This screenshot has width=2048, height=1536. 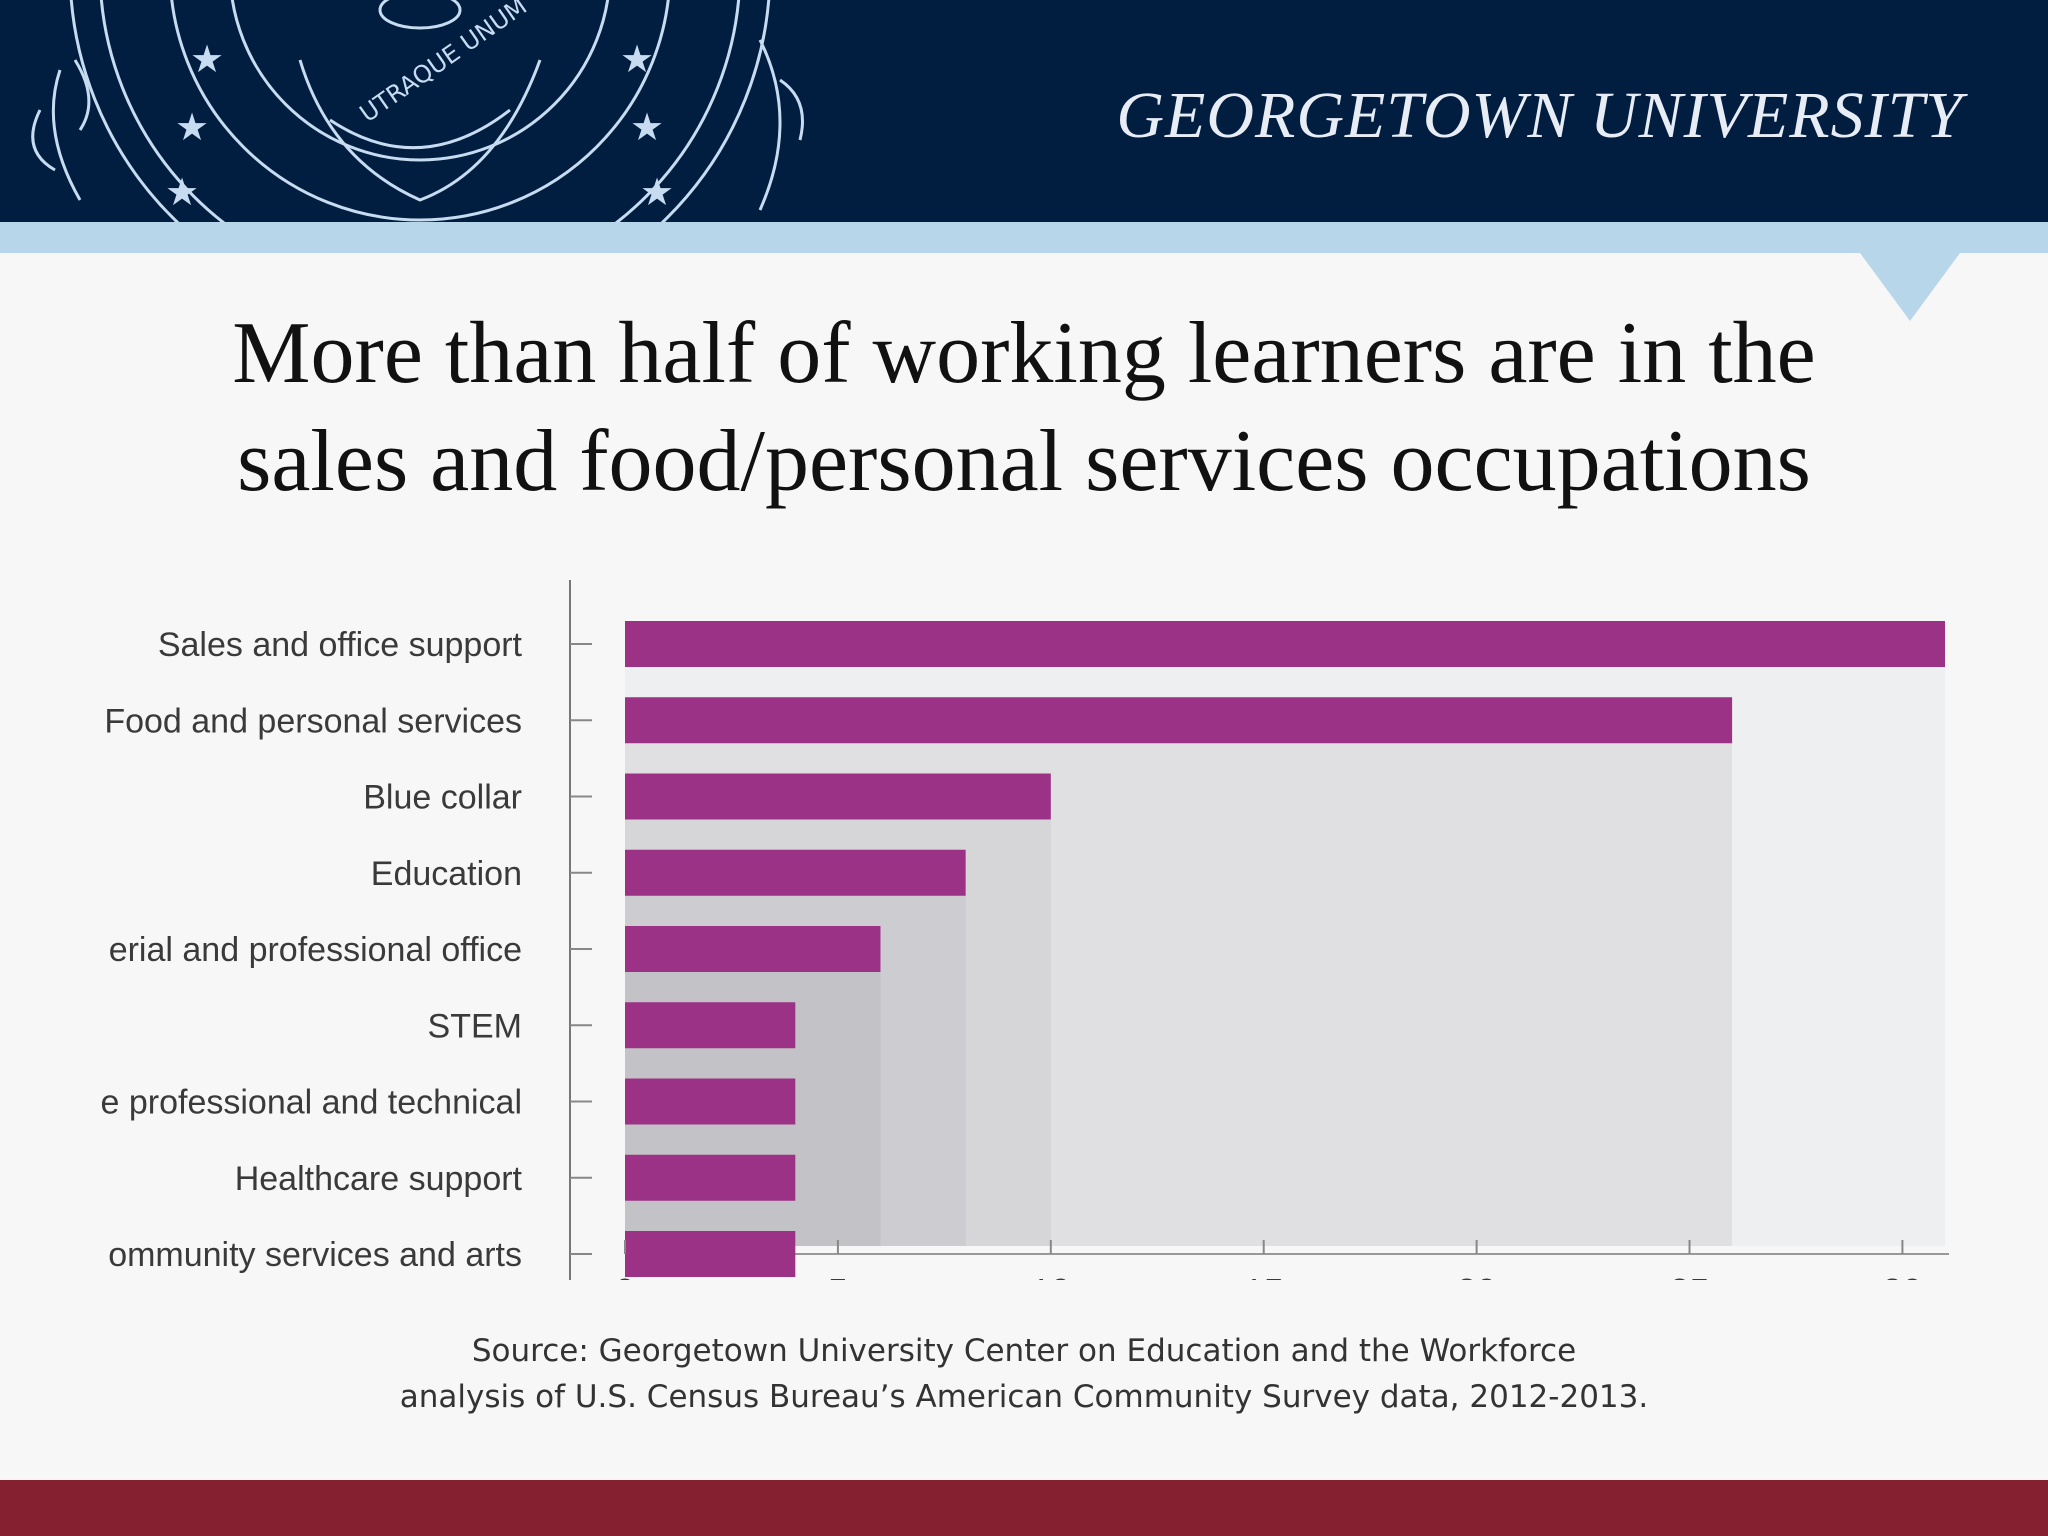 What do you see at coordinates (50, 920) in the screenshot?
I see `label-clip-mask` at bounding box center [50, 920].